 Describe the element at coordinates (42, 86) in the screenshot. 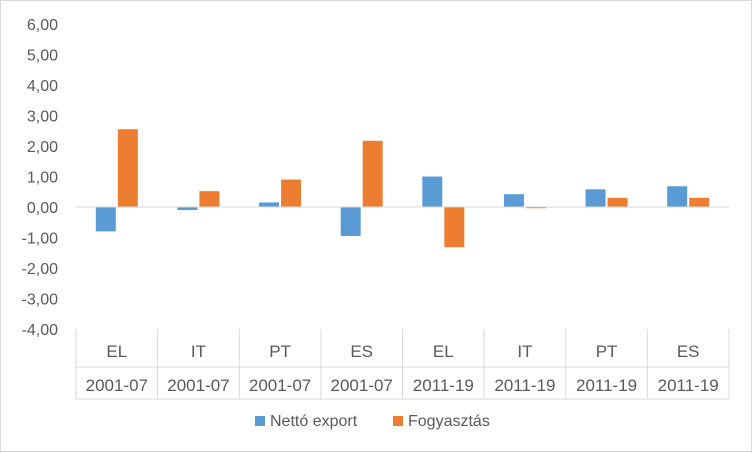

I see `y-tick-label: 4,00` at that location.